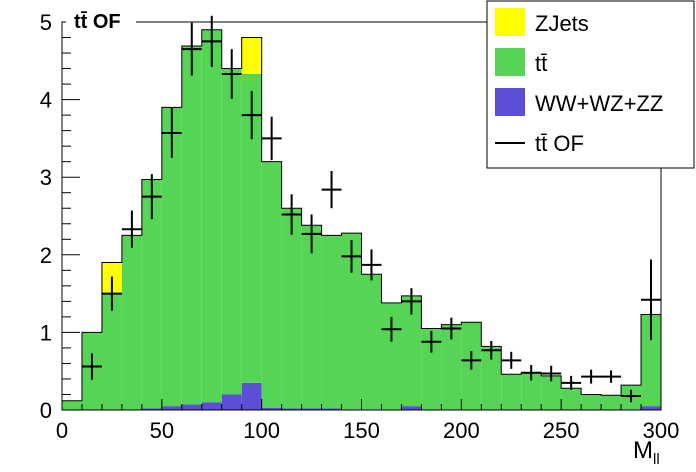  Describe the element at coordinates (451, 367) in the screenshot. I see `bar-tt--19` at that location.